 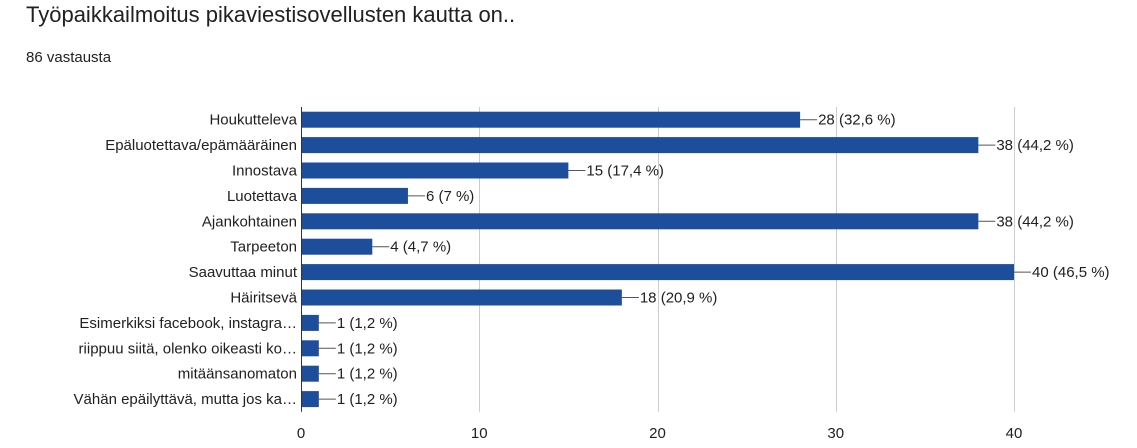 What do you see at coordinates (1014, 433) in the screenshot?
I see `x-tick-label: 40` at bounding box center [1014, 433].